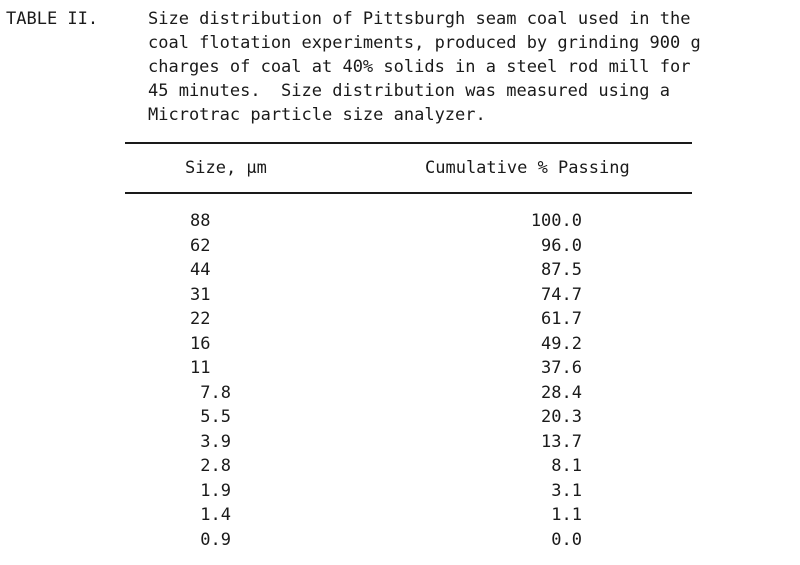 This screenshot has width=800, height=565. What do you see at coordinates (210, 490) in the screenshot?
I see `cell-size: 1.9` at bounding box center [210, 490].